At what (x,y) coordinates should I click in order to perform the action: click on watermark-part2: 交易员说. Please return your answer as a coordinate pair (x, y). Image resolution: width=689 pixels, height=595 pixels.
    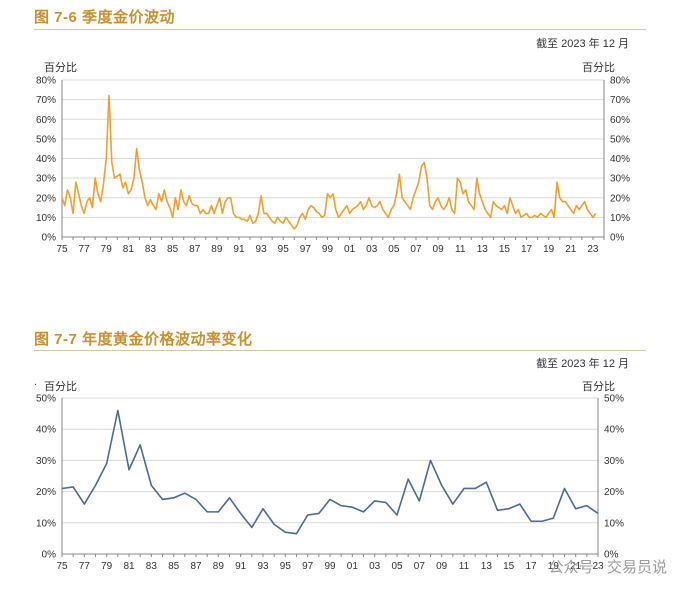
    Looking at the image, I should click on (636, 567).